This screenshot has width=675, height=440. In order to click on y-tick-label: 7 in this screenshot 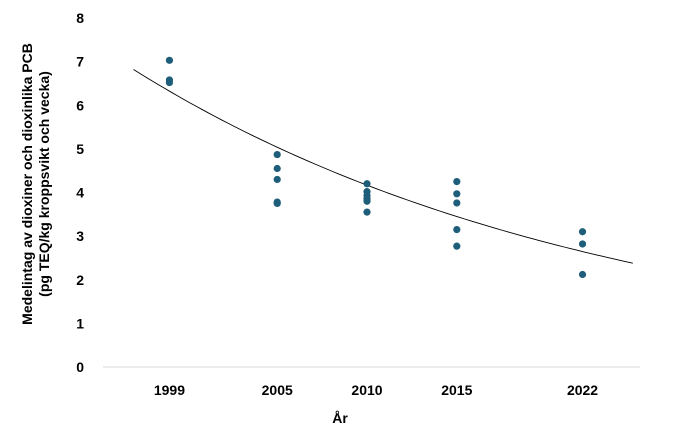, I will do `click(80, 62)`.